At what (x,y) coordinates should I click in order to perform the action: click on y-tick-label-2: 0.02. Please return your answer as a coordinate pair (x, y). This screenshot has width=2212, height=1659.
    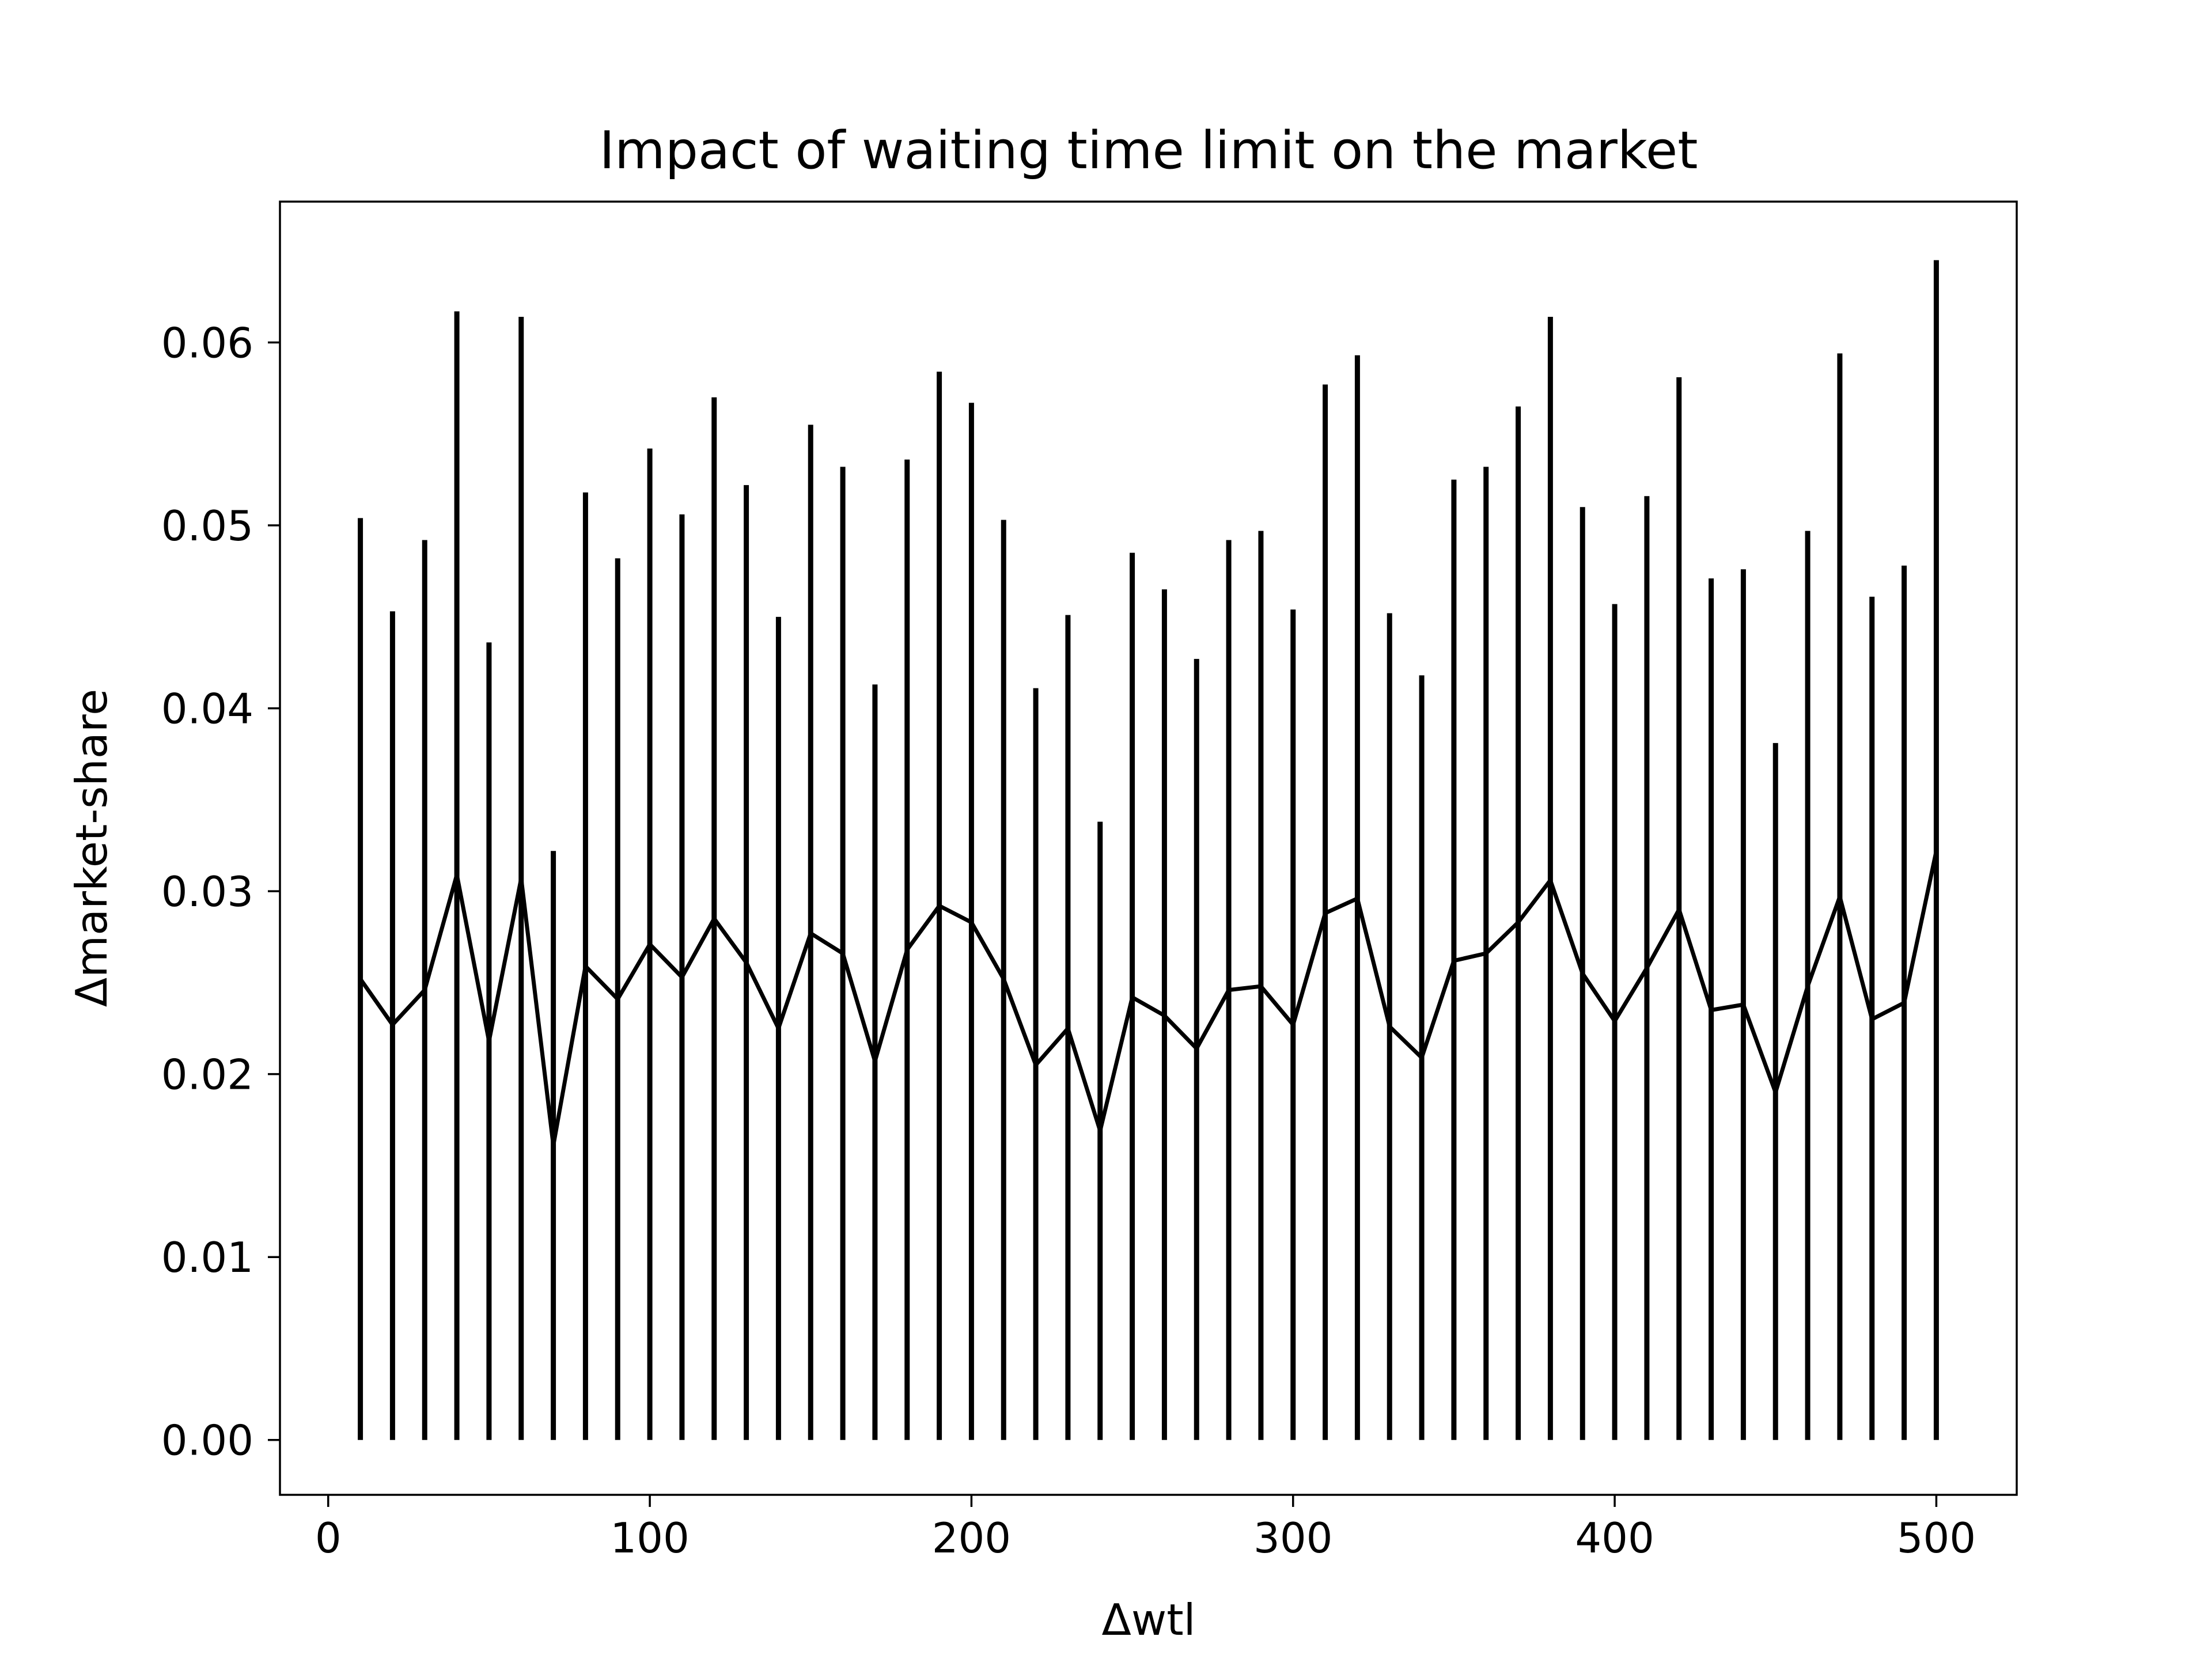
    Looking at the image, I should click on (207, 1075).